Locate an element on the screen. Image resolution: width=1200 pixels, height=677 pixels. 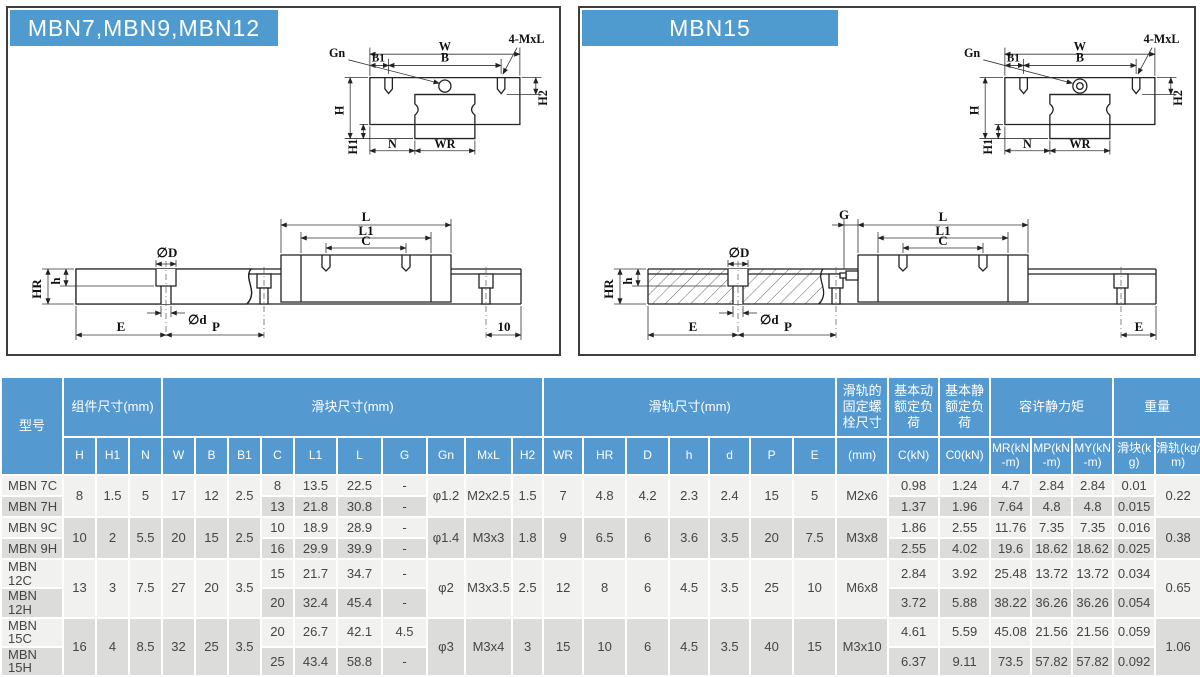
model-cell: MBN 15H is located at coordinates (32, 661).